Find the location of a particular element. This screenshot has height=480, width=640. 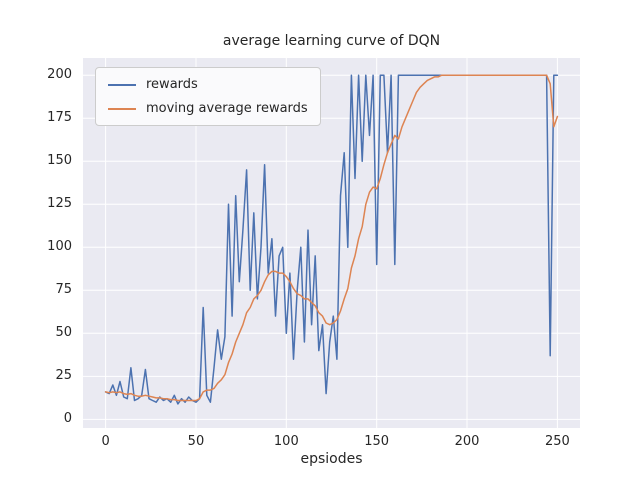

legend-item-moving-average: moving average rewards is located at coordinates (208, 108).